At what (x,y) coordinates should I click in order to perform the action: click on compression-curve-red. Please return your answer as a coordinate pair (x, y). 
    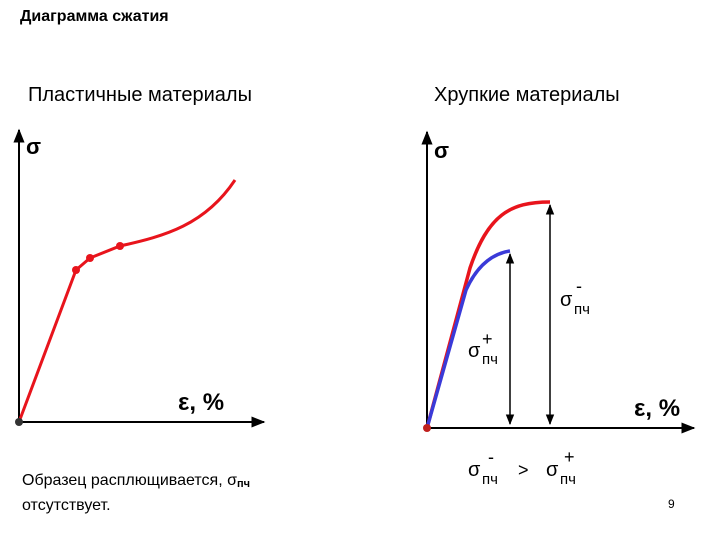
    Looking at the image, I should click on (488, 314).